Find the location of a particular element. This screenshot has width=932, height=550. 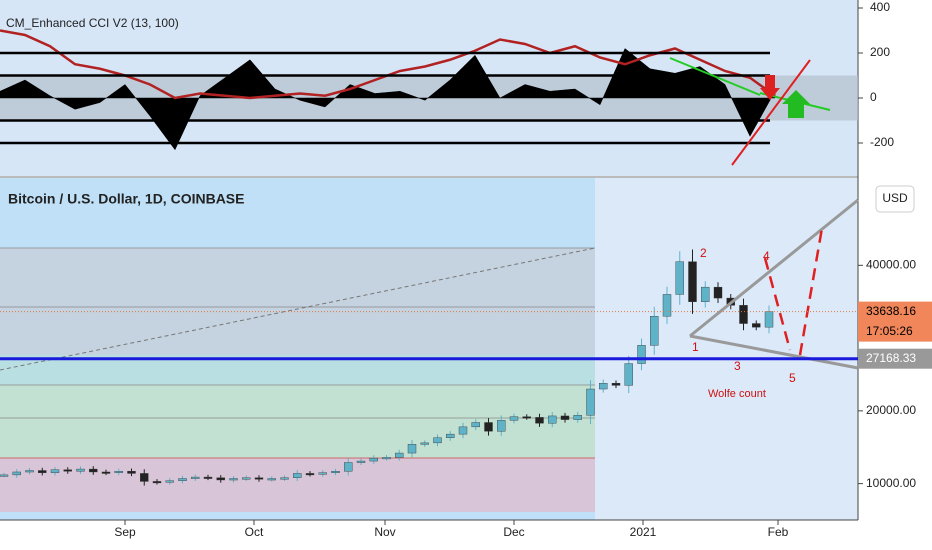

level-badge is located at coordinates (895, 358).